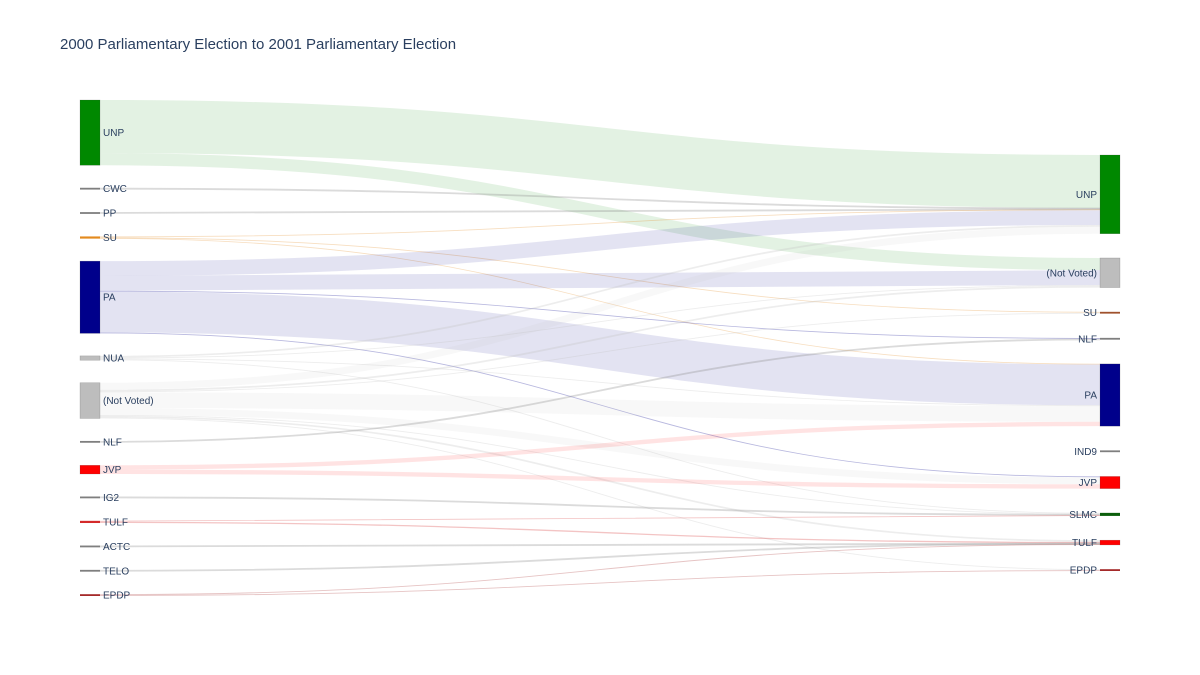  I want to click on source-label-unp: UNP, so click(113, 133).